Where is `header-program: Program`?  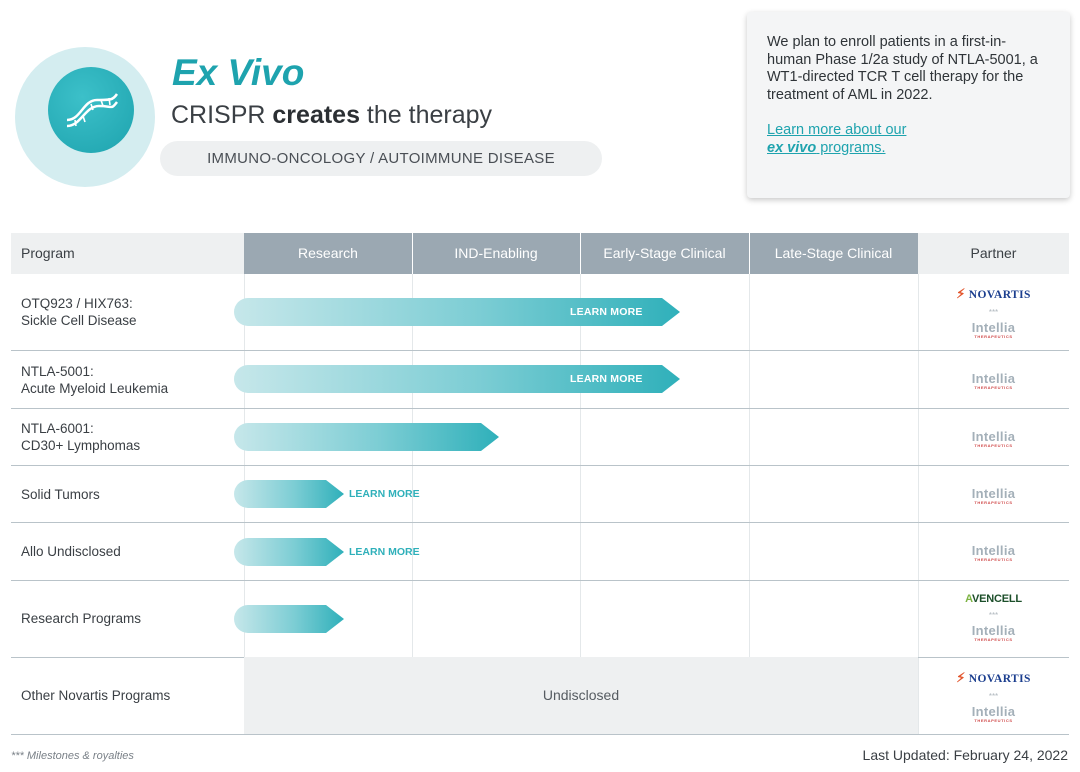 header-program: Program is located at coordinates (127, 253).